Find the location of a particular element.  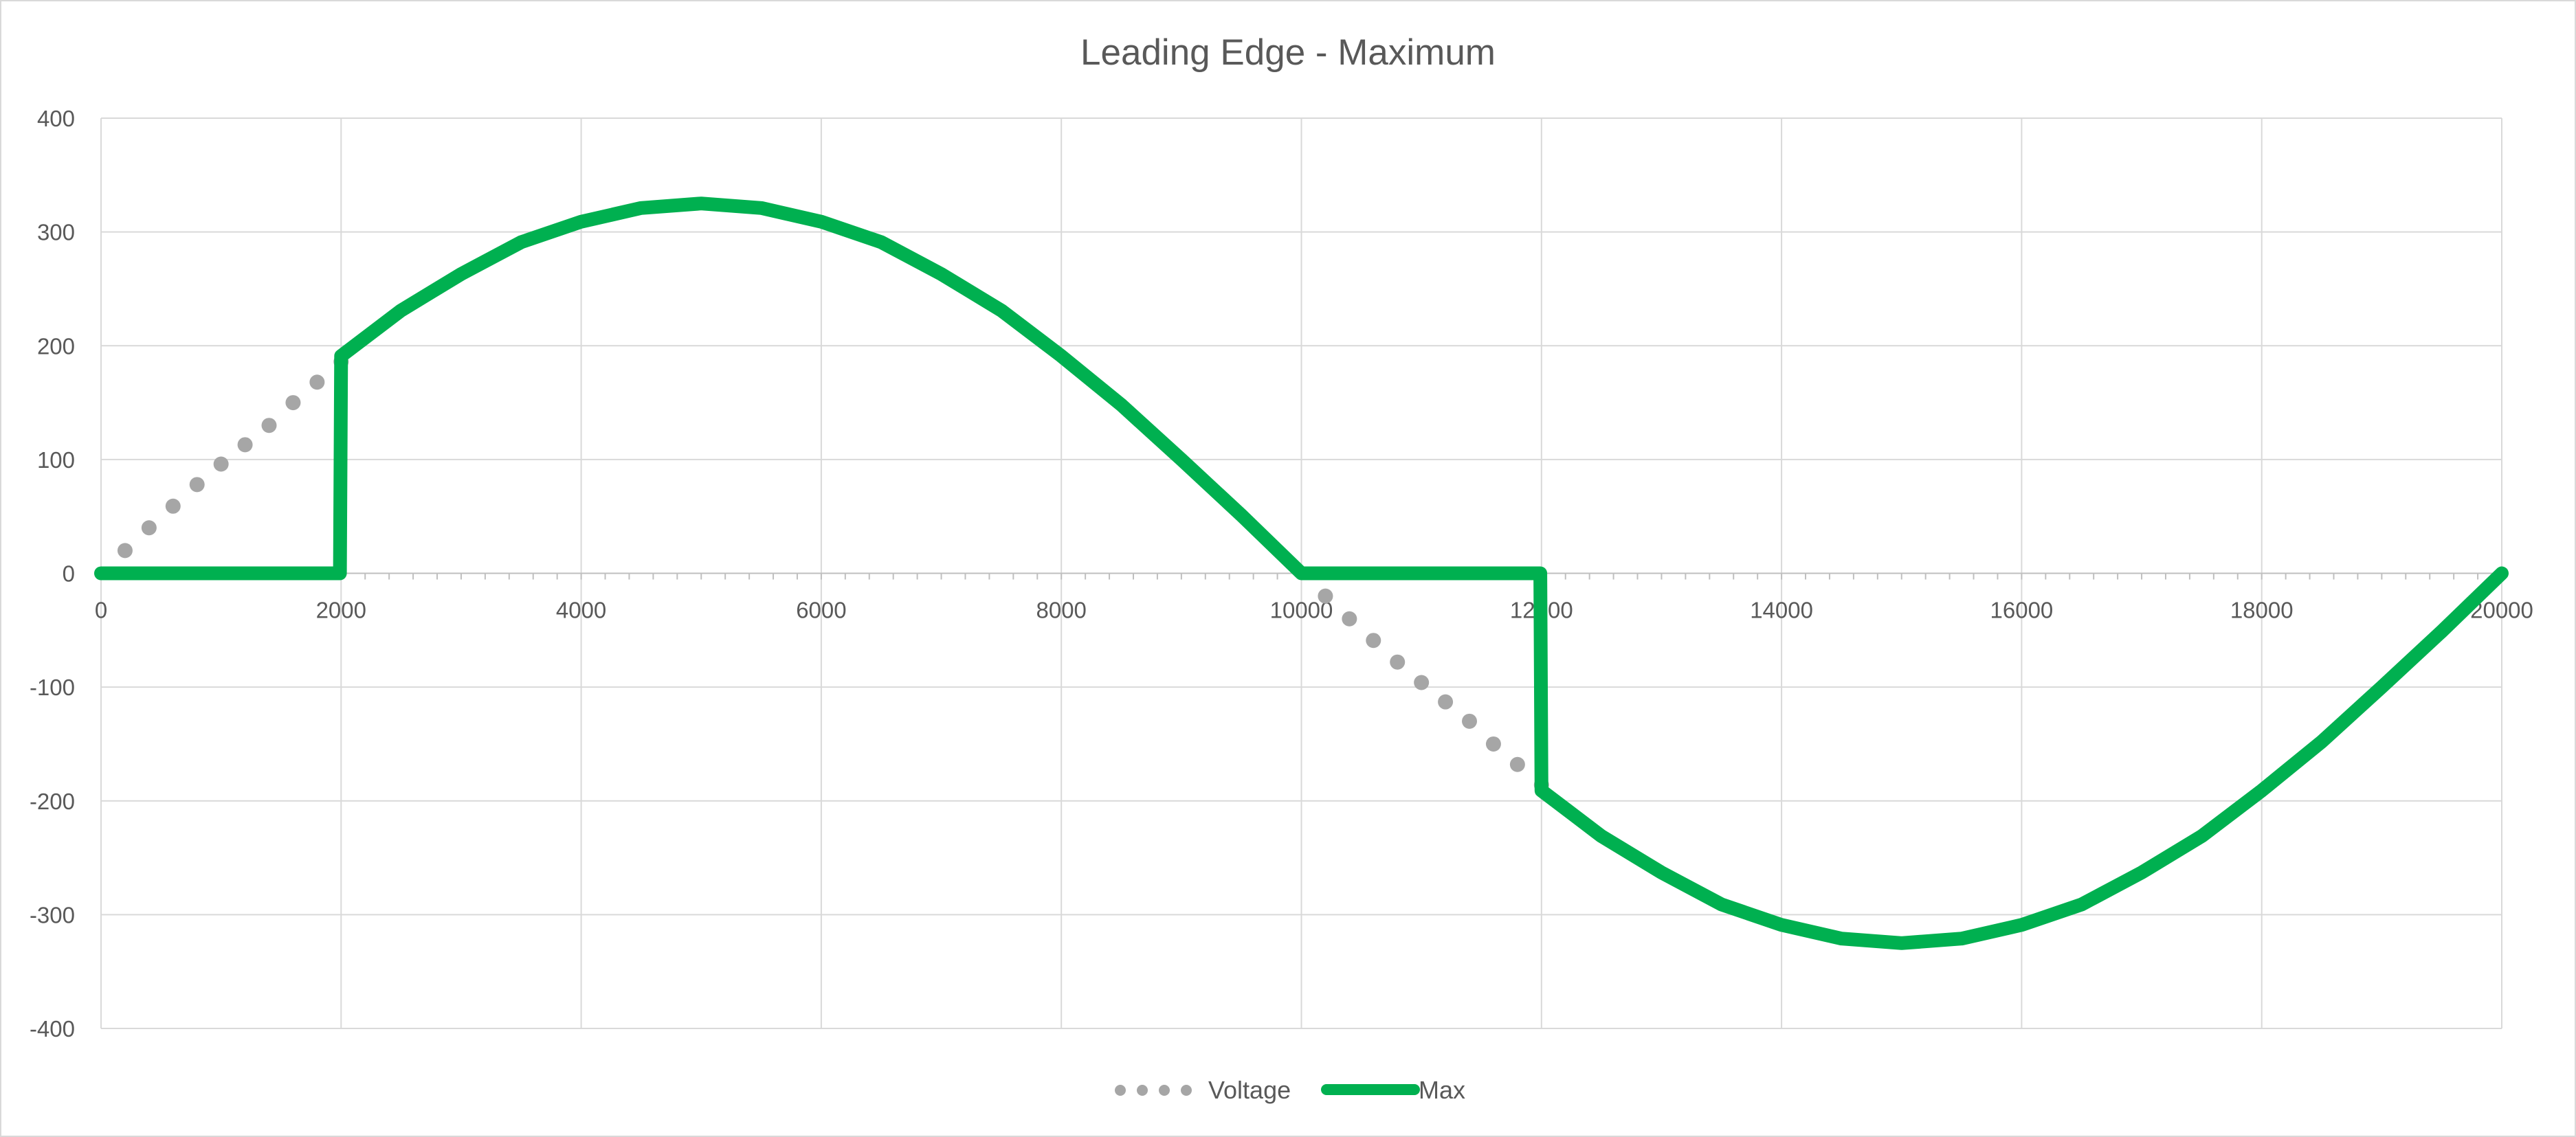

y-tick-label: -300 is located at coordinates (52, 914).